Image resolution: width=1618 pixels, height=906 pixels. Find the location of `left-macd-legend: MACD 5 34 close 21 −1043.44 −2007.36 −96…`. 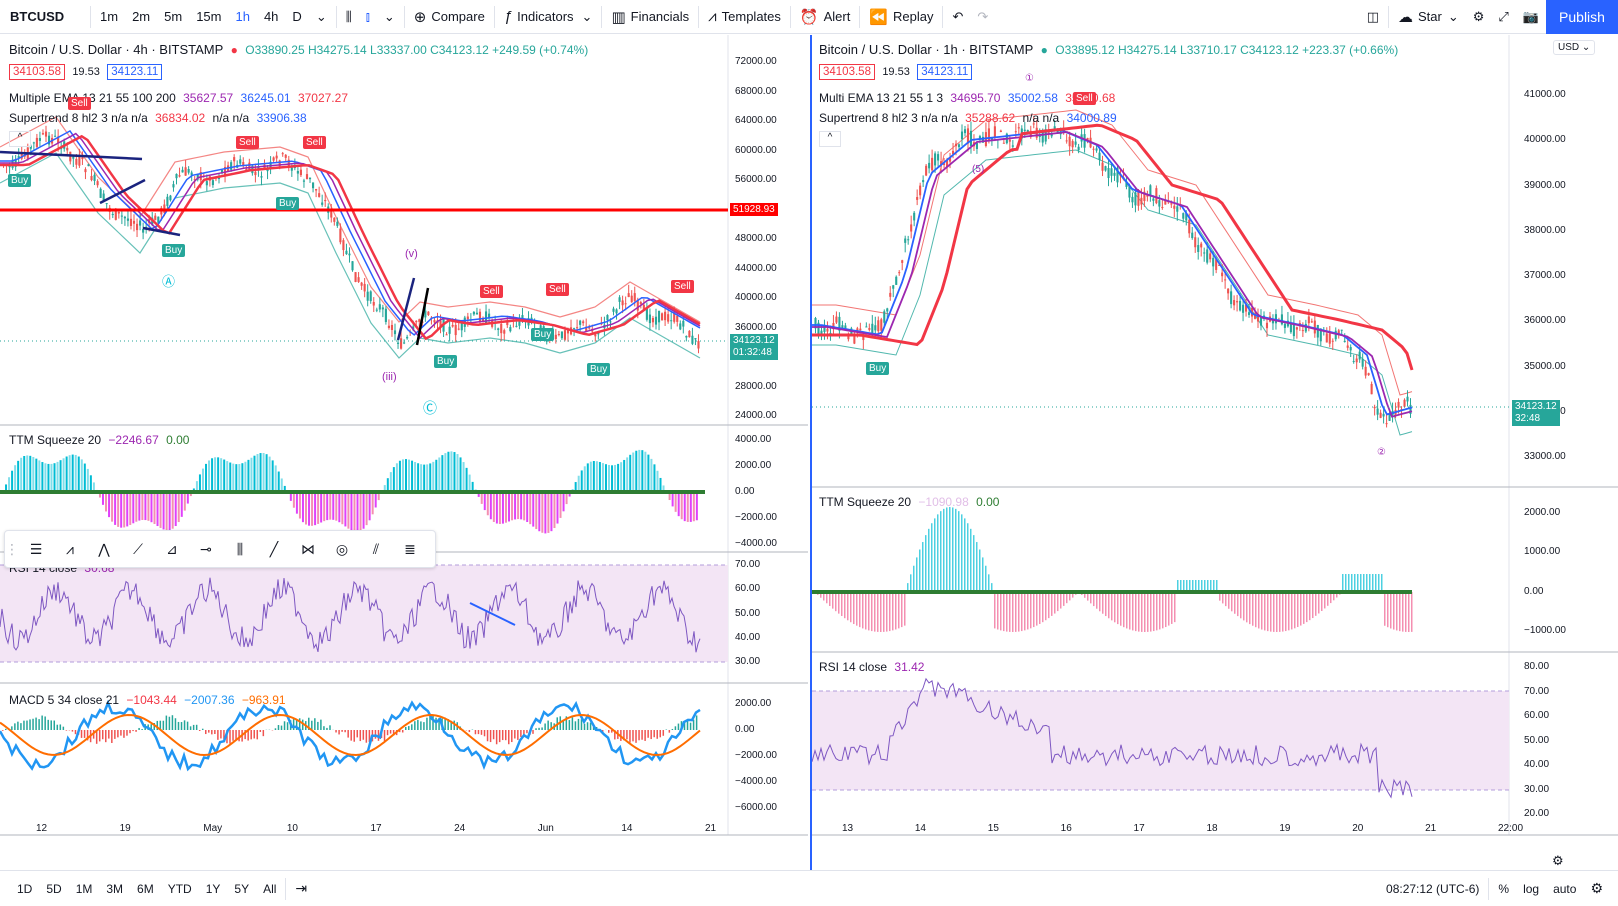

left-macd-legend: MACD 5 34 close 21 −1043.44 −2007.36 −96… is located at coordinates (149, 700).